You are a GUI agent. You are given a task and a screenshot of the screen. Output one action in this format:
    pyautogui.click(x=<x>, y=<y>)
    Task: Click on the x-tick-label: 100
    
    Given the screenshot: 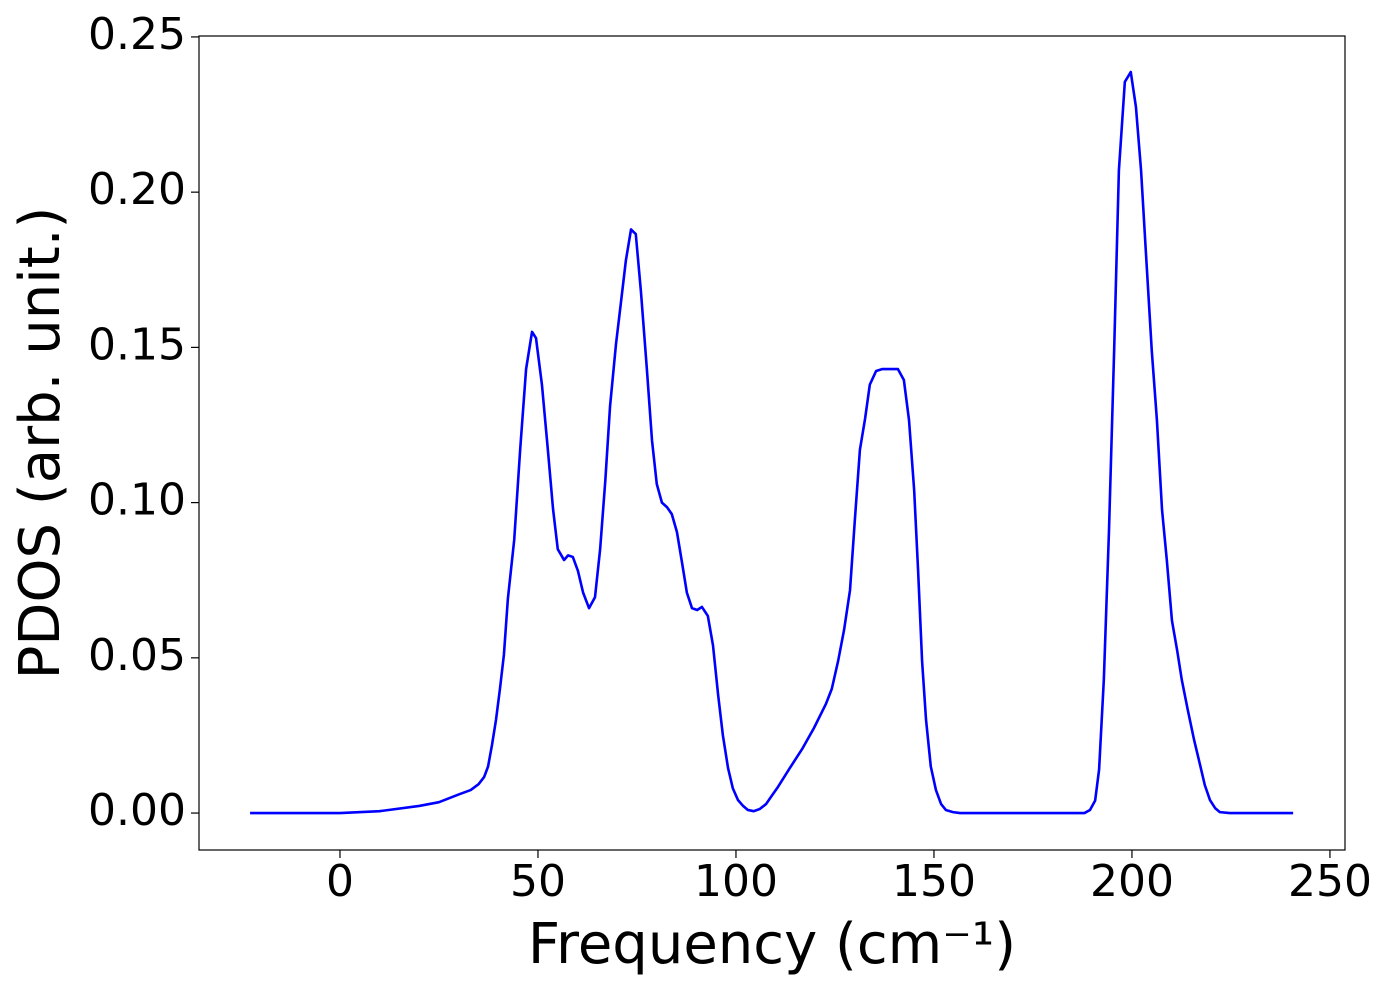 What is the action you would take?
    pyautogui.click(x=736, y=881)
    